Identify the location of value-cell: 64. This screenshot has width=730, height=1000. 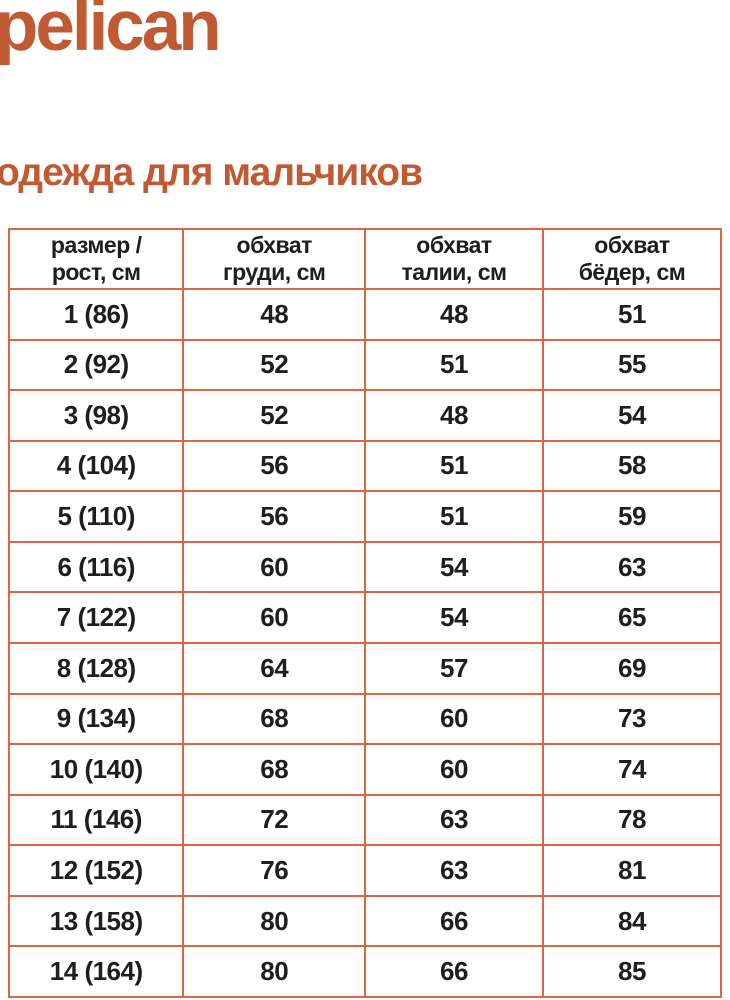
(274, 668).